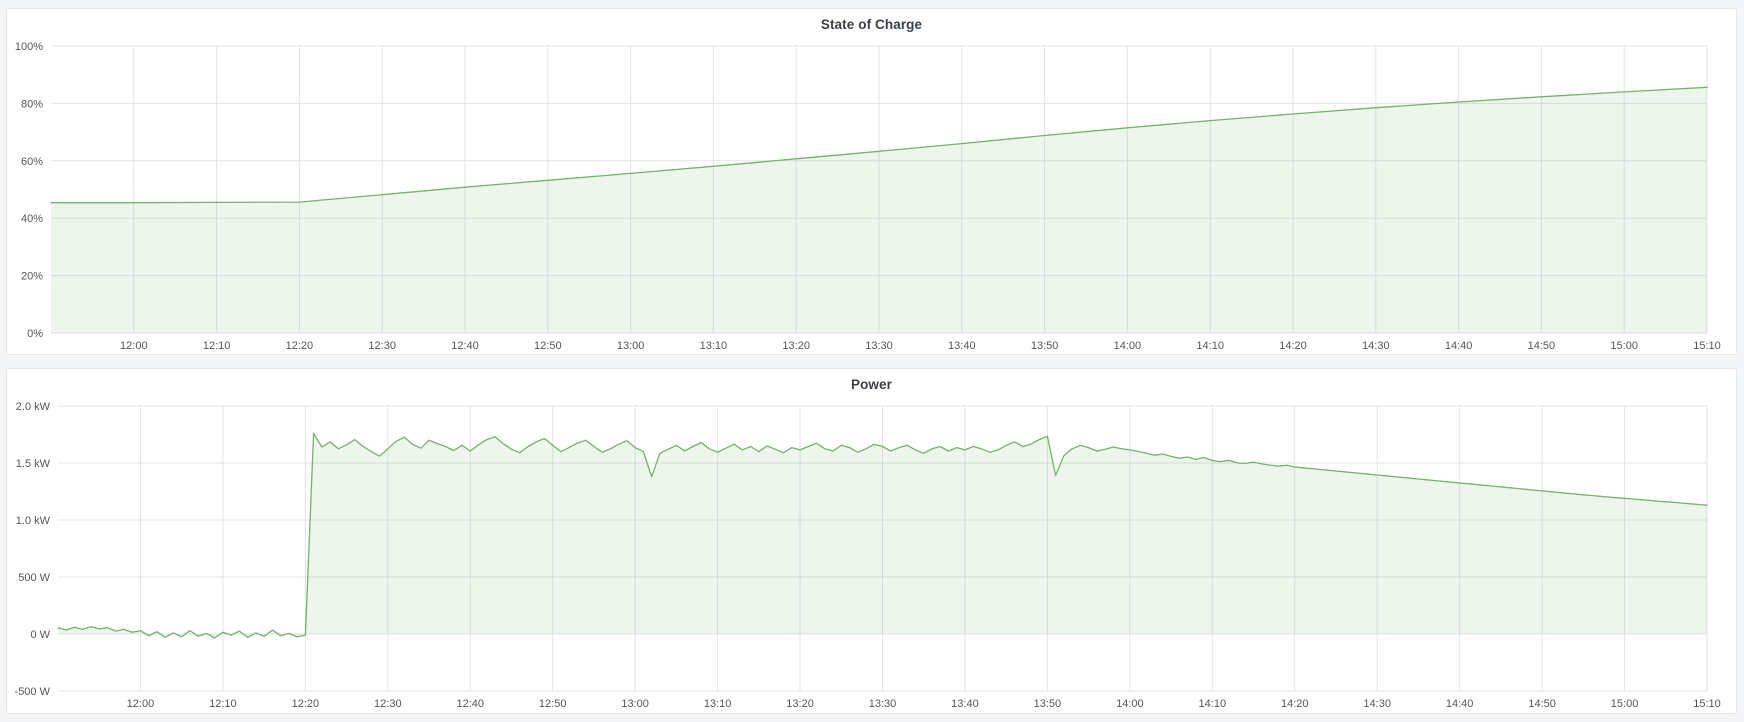 This screenshot has width=1744, height=722. I want to click on y-tick-label: 1.5 kW, so click(33, 464).